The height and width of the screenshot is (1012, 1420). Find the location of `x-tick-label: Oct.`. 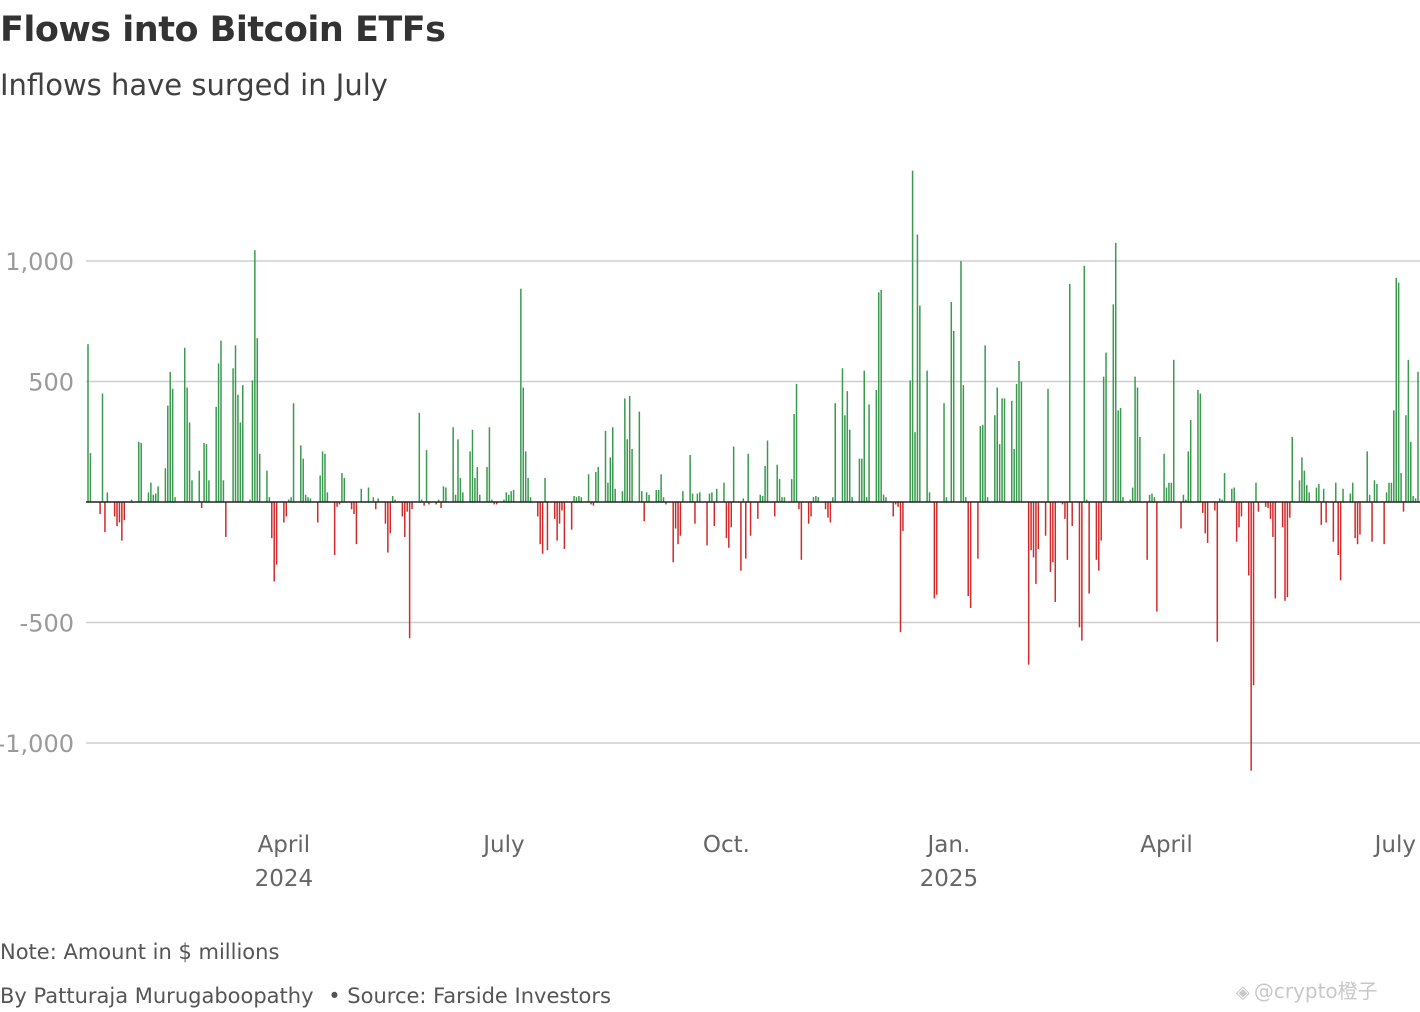

x-tick-label: Oct. is located at coordinates (726, 845).